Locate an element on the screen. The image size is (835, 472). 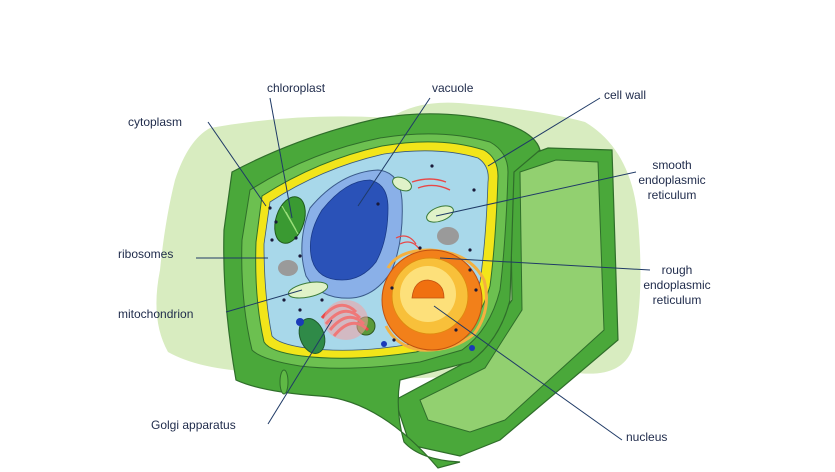
leader-golgi is located at coordinates (300, 372).